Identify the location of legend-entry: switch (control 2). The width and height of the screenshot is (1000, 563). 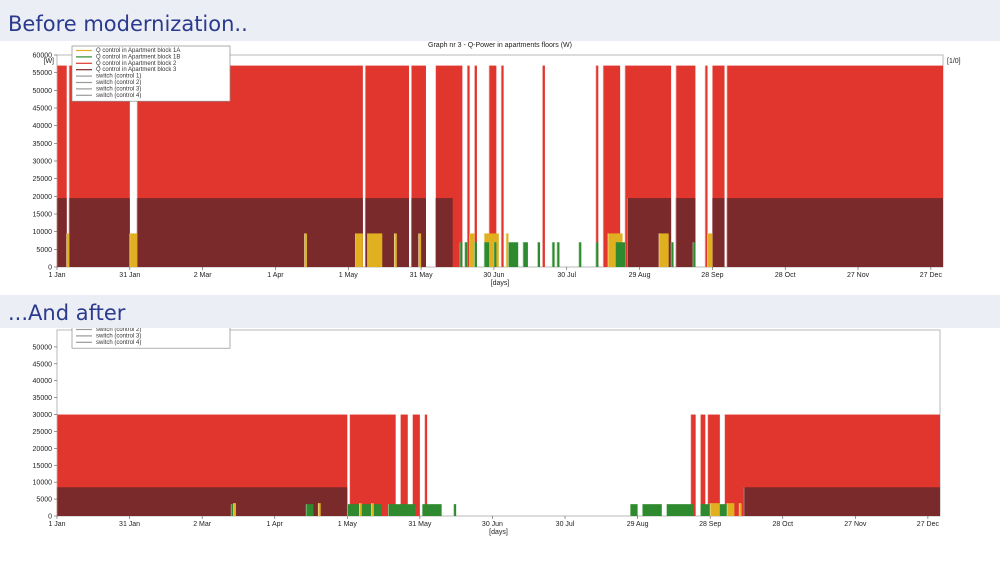
(118, 83).